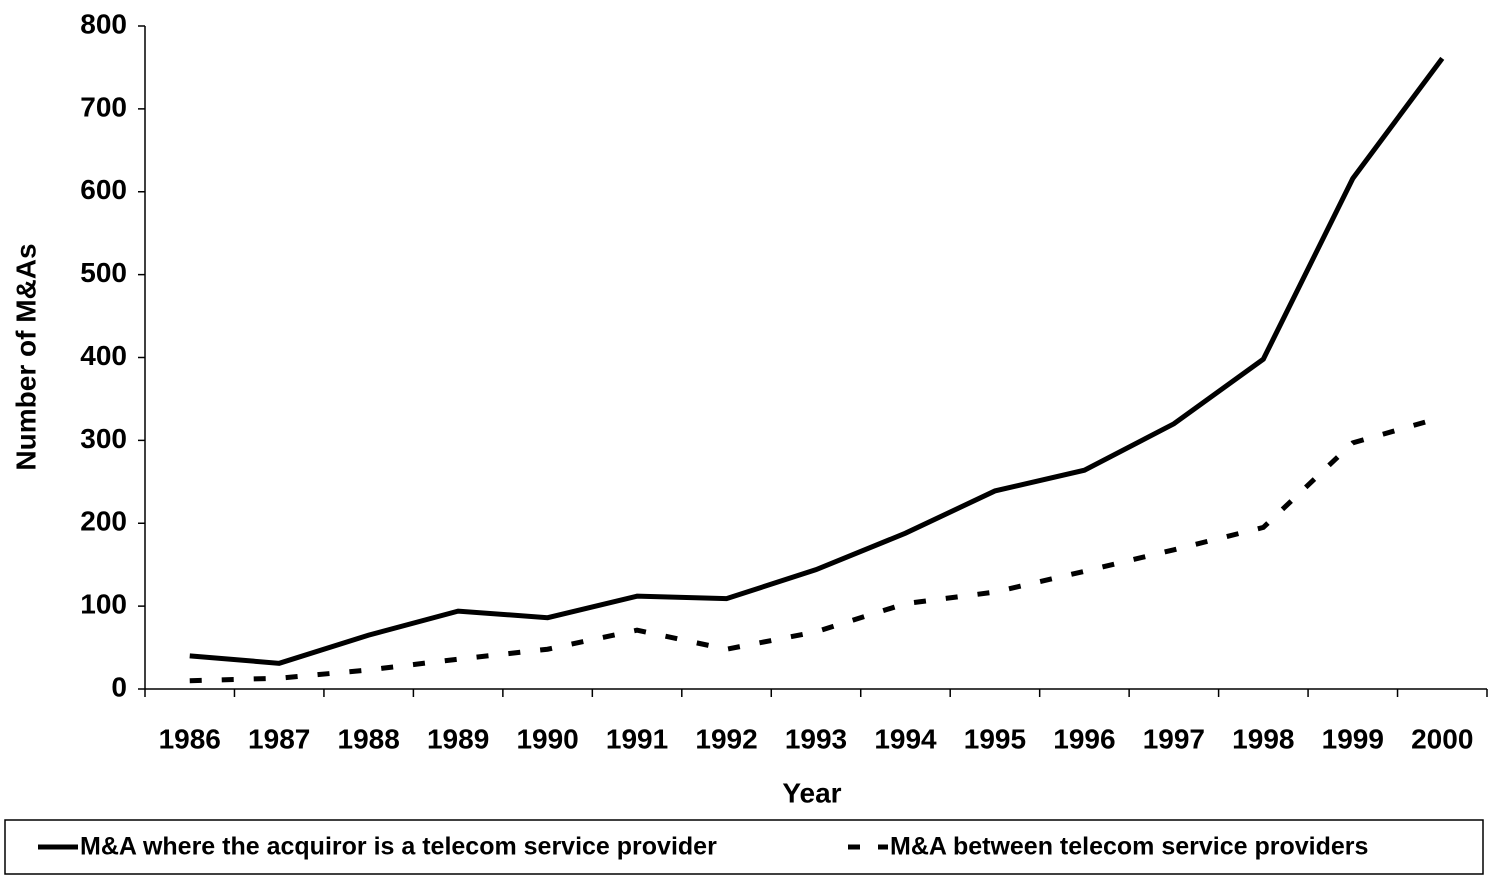 This screenshot has height=877, width=1493. Describe the element at coordinates (279, 738) in the screenshot. I see `x-tick-label: 1987` at that location.